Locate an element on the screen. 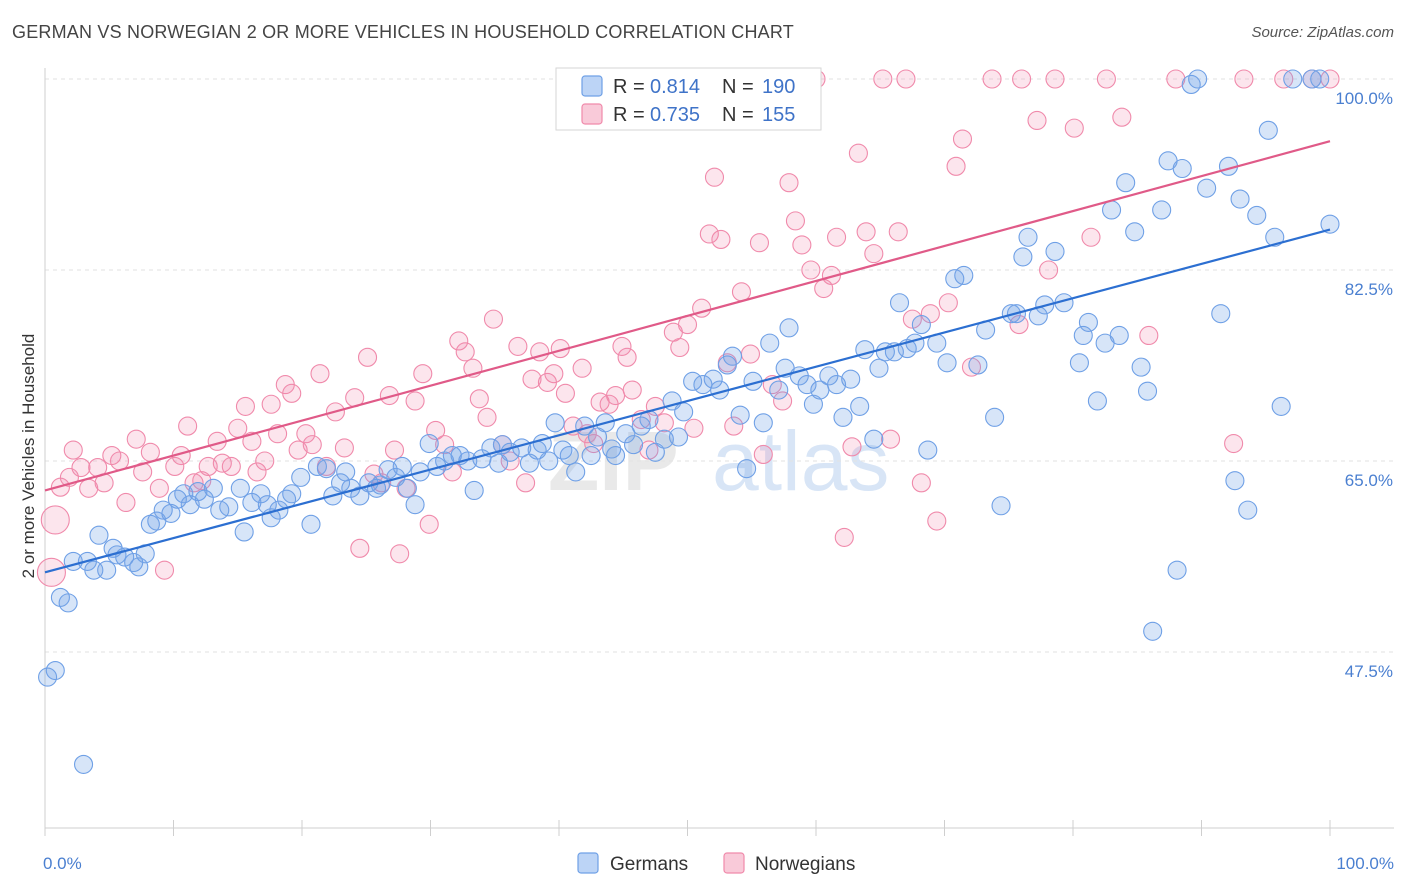 The image size is (1406, 892). bottom-legend: Germans Norwegians is located at coordinates (716, 863).